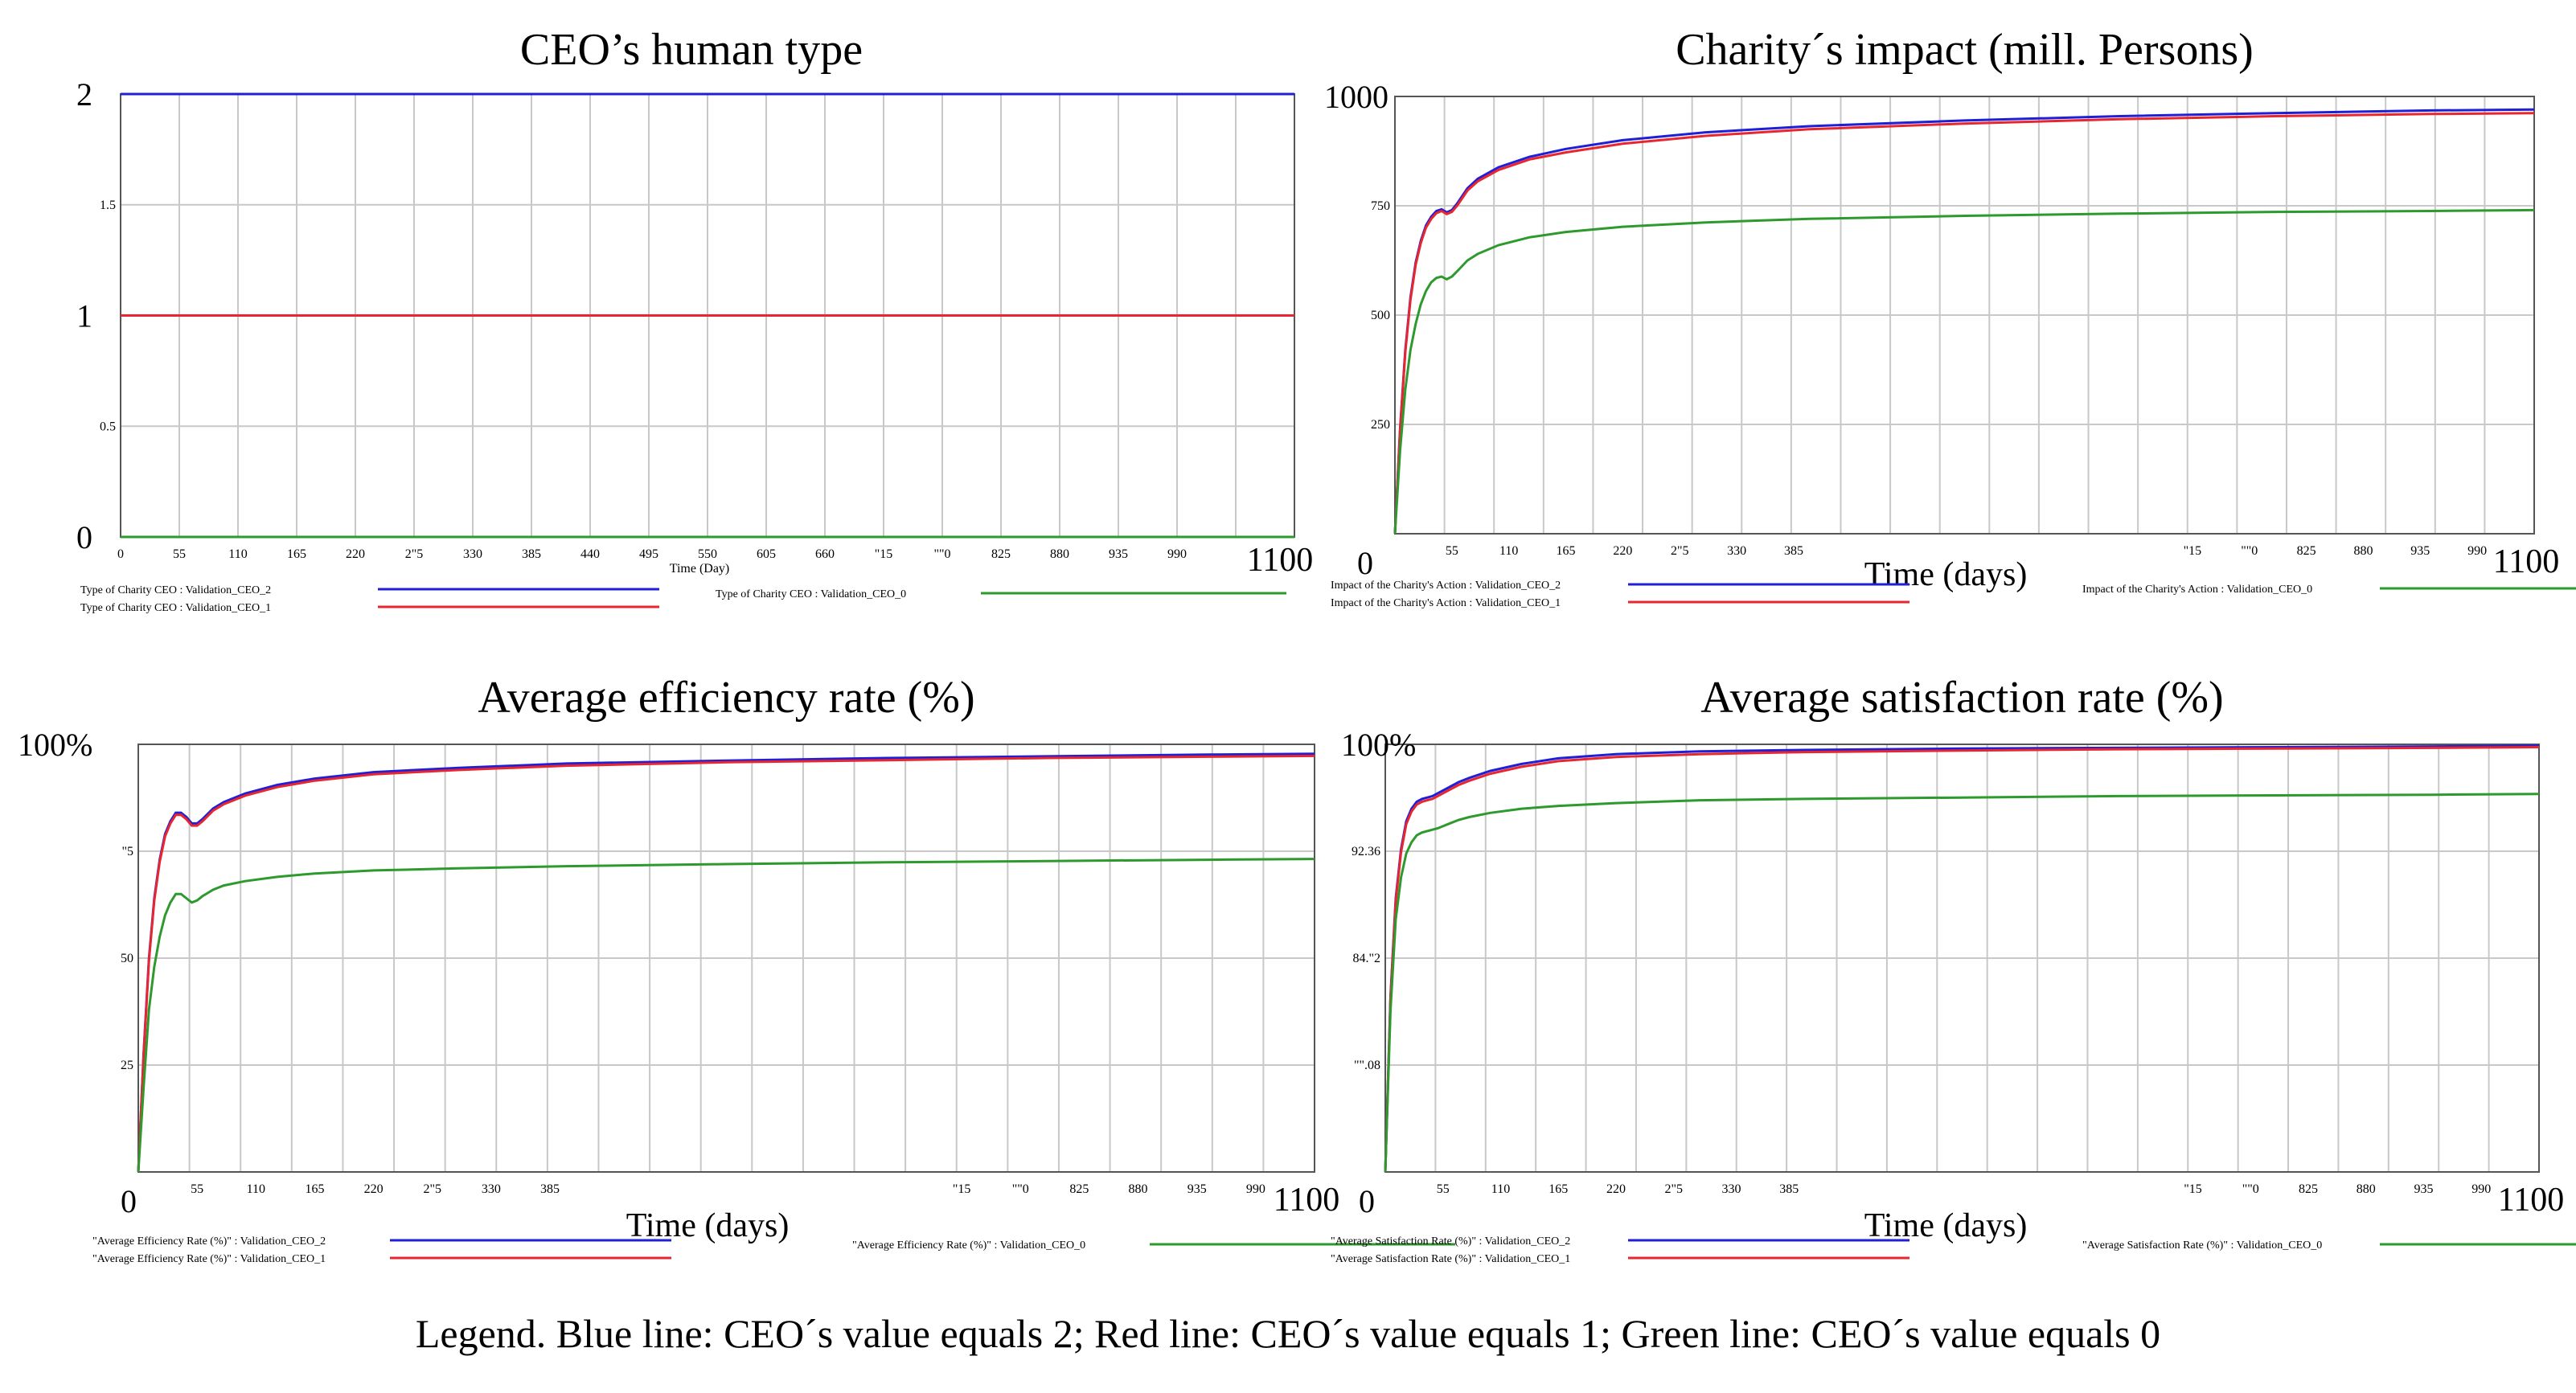 The image size is (2576, 1393). I want to click on series-line-blue, so click(726, 963).